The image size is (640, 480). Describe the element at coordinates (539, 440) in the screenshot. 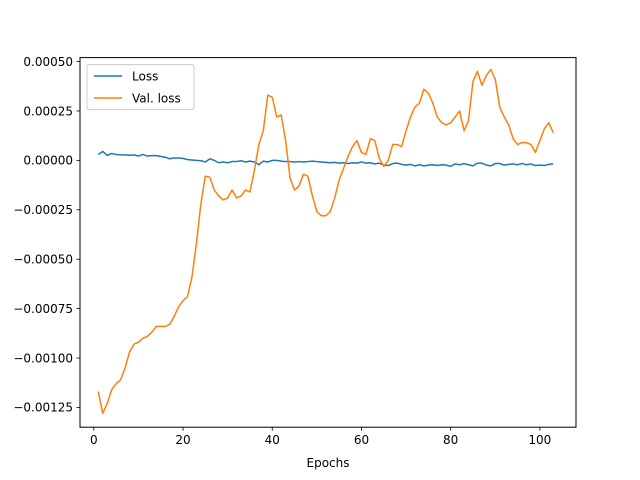

I see `x-tick-label: 100` at that location.